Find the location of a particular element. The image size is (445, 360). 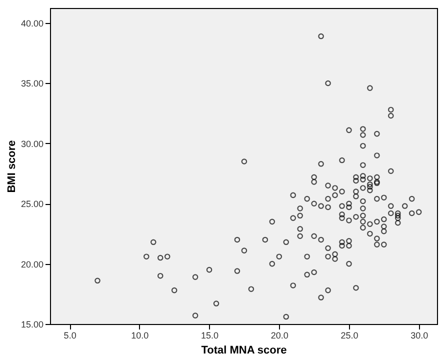

x-tick-label: 15.0 is located at coordinates (210, 335).